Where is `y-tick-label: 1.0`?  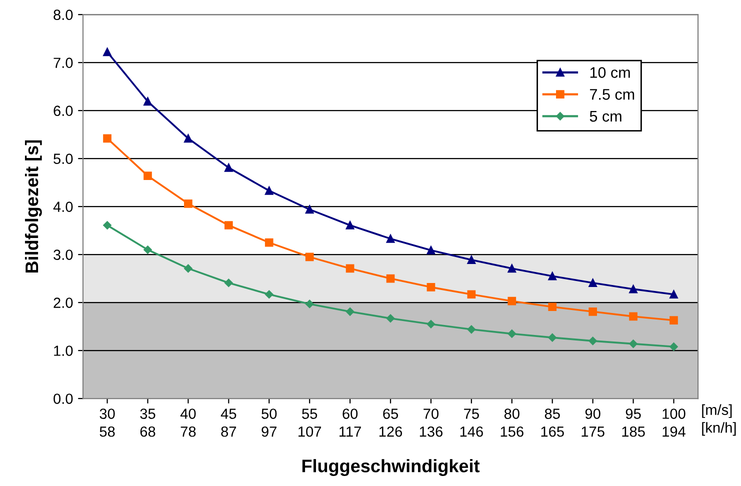
y-tick-label: 1.0 is located at coordinates (63, 351).